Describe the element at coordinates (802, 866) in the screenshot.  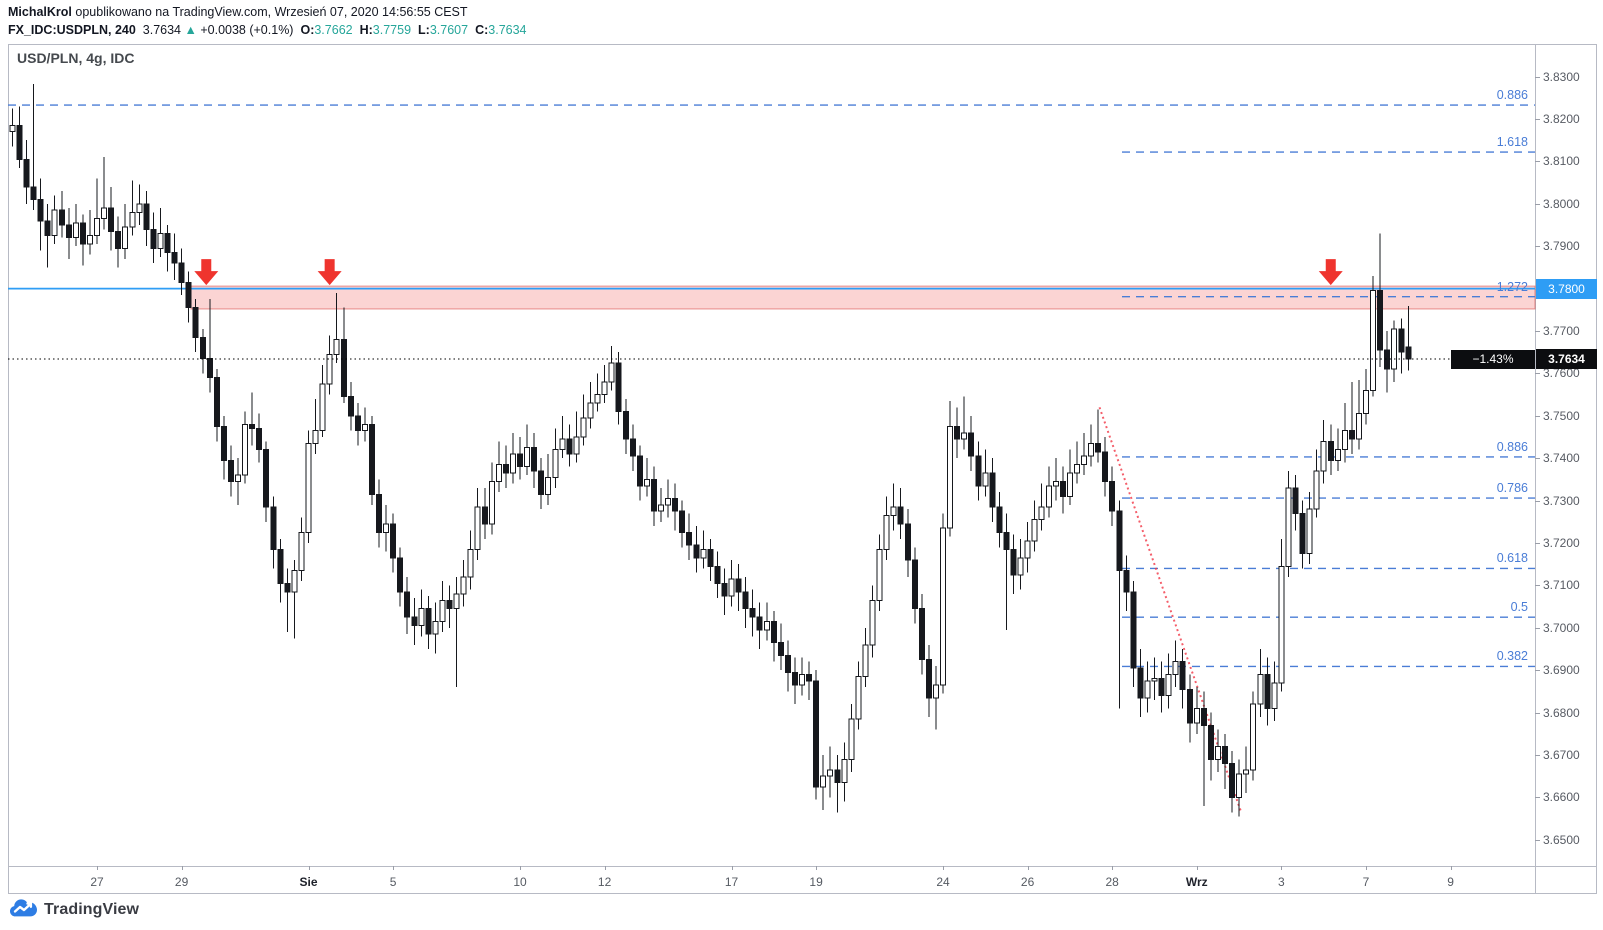
I see `time-axis-border` at that location.